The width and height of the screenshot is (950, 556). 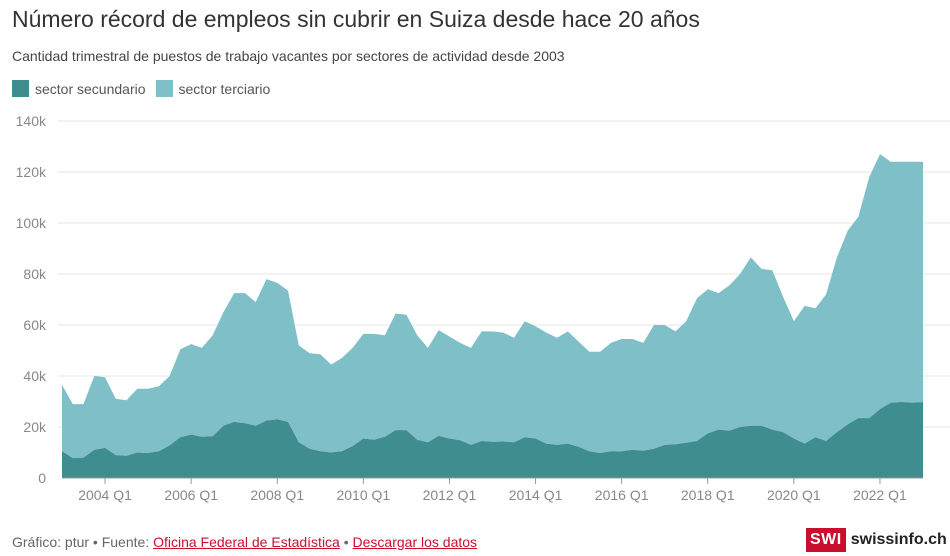 What do you see at coordinates (224, 88) in the screenshot?
I see `legend-label-terciario: sector terciario` at bounding box center [224, 88].